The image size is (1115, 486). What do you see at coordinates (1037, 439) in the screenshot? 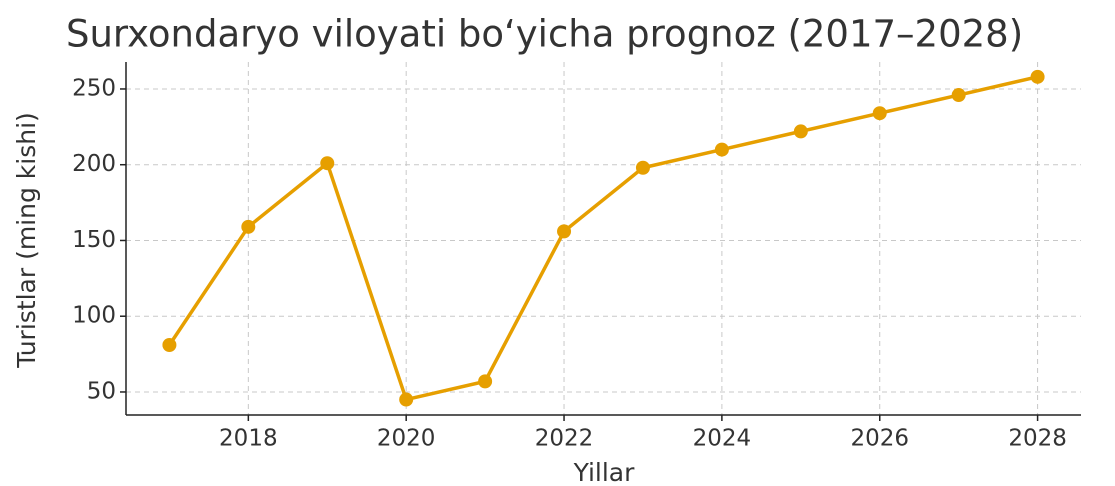
I see `x-tick-label: 2028` at bounding box center [1037, 439].